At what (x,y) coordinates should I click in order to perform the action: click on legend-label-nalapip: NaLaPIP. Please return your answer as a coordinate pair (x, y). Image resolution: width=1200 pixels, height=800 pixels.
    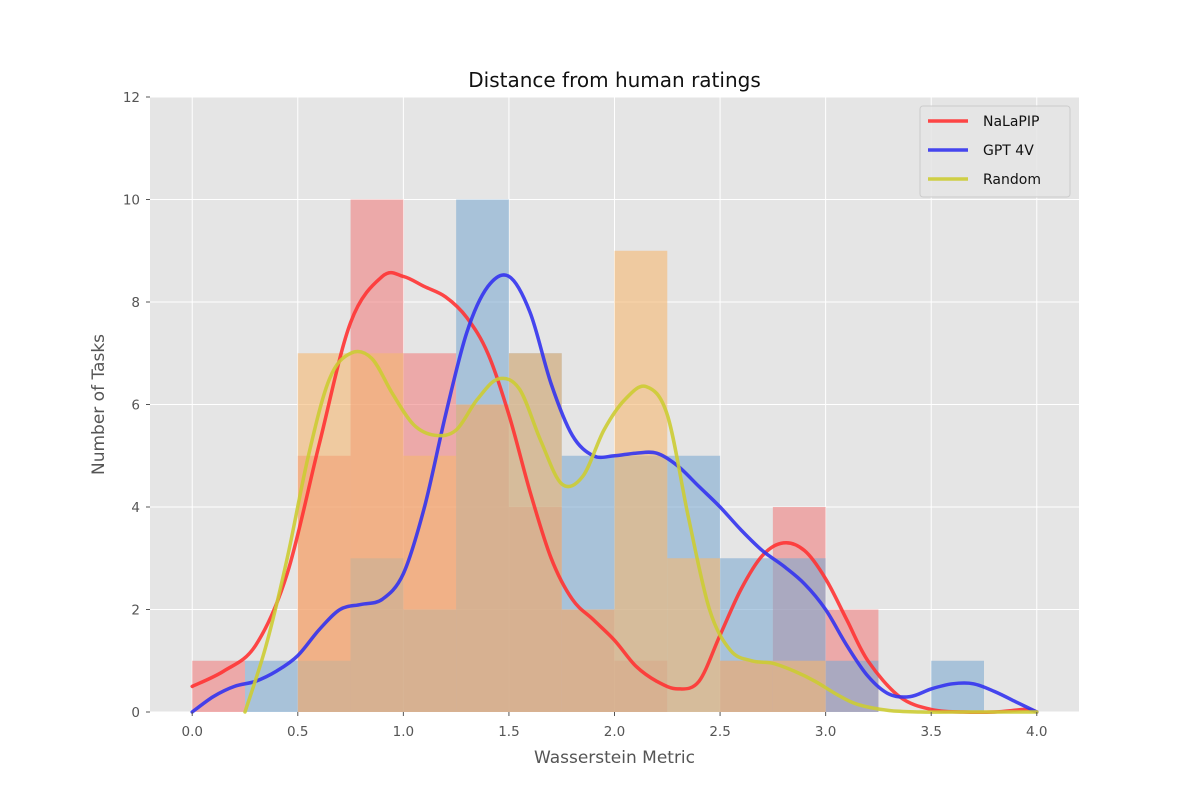
    Looking at the image, I should click on (1011, 122).